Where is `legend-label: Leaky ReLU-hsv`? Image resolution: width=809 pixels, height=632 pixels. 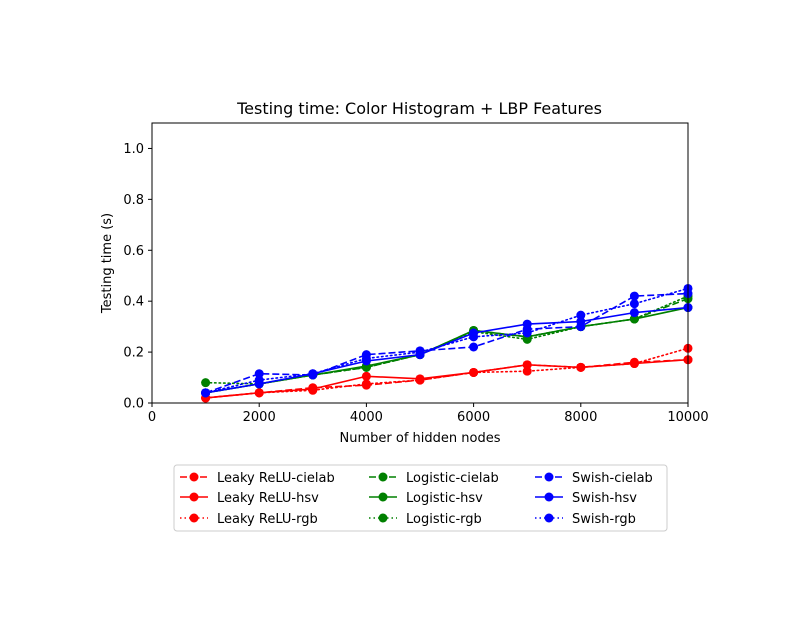
legend-label: Leaky ReLU-hsv is located at coordinates (268, 498).